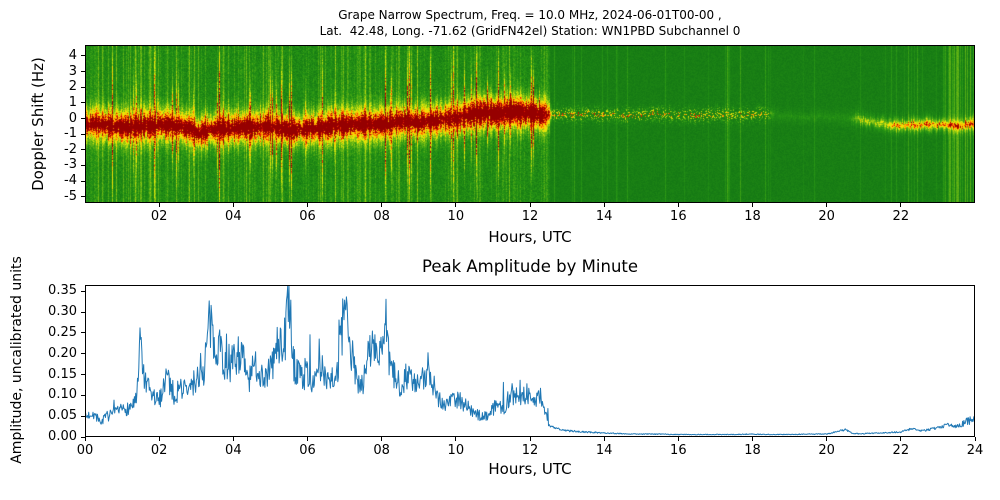 This screenshot has height=500, width=1000. Describe the element at coordinates (678, 216) in the screenshot. I see `spectrogram-x-tick-label: 16` at that location.